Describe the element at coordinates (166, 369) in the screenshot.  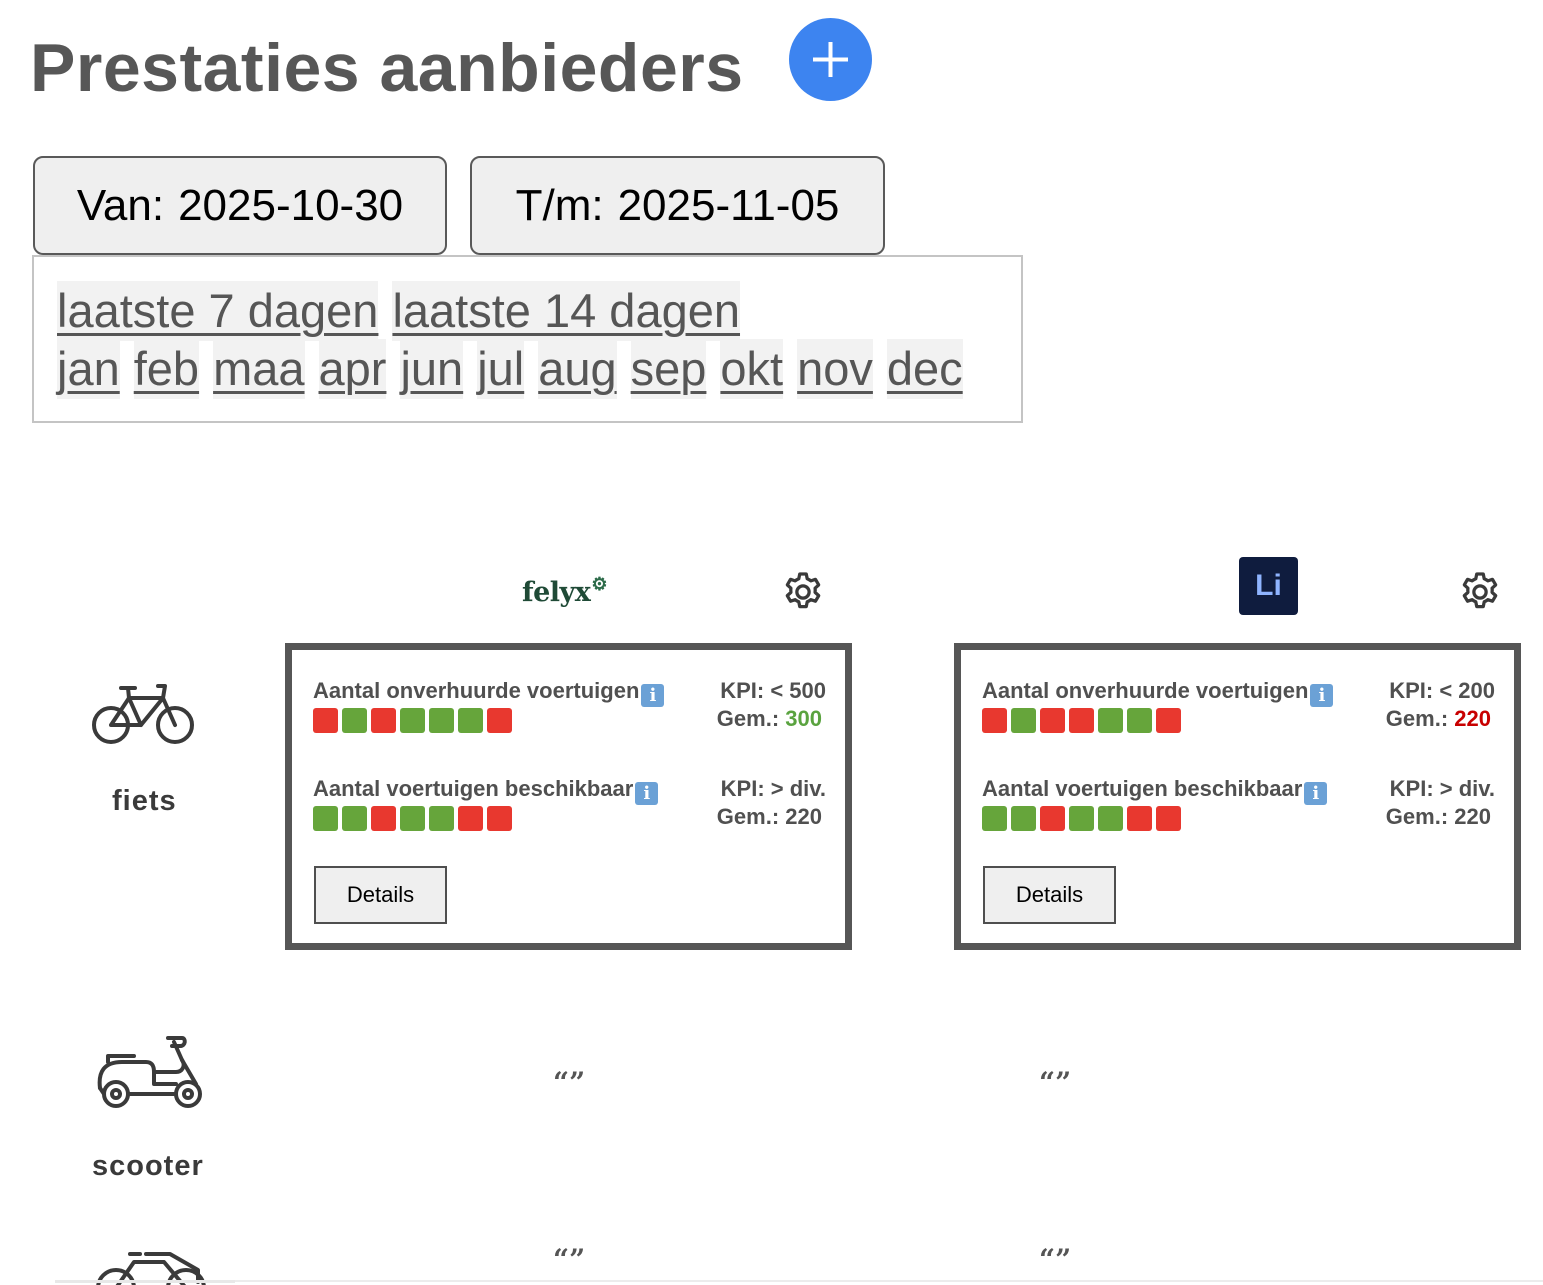
I see `month-link-feb: feb` at that location.